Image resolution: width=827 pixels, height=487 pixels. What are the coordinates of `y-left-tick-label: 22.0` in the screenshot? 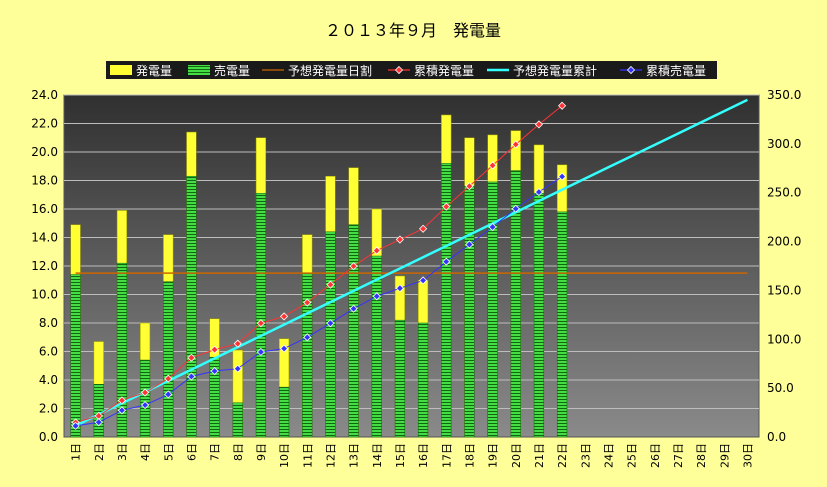 It's located at (44, 124).